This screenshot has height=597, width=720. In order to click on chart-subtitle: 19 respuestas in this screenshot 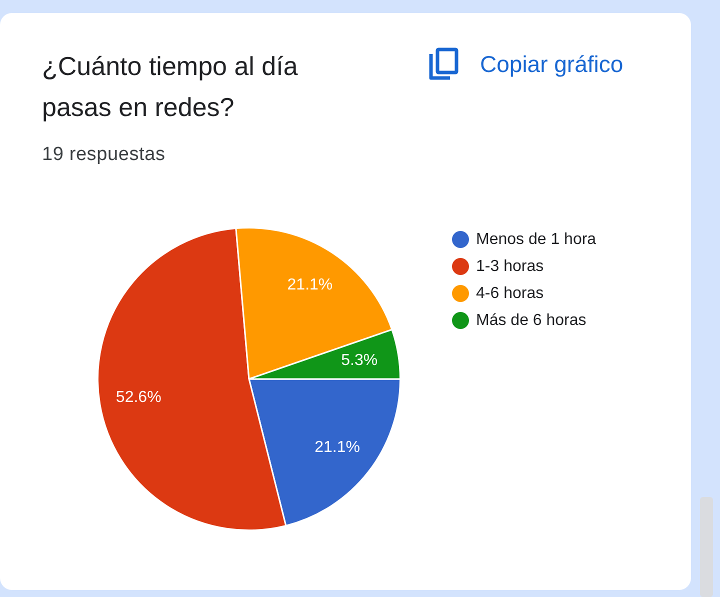, I will do `click(104, 155)`.